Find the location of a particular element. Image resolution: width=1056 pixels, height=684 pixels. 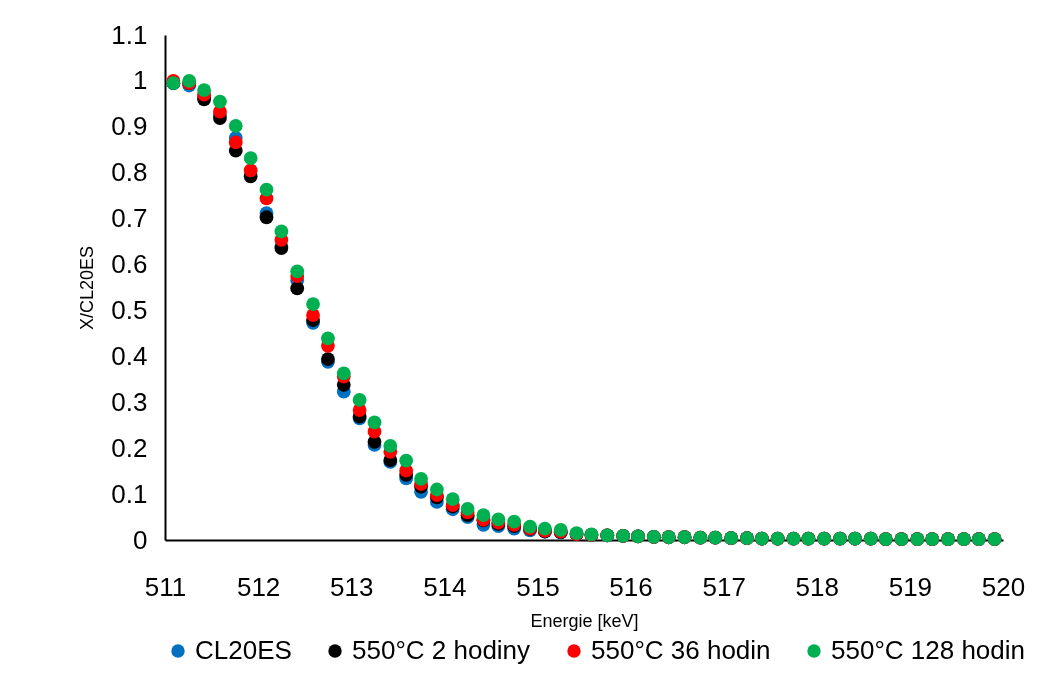

y-axis-title: X/CL20ES is located at coordinates (87, 288).